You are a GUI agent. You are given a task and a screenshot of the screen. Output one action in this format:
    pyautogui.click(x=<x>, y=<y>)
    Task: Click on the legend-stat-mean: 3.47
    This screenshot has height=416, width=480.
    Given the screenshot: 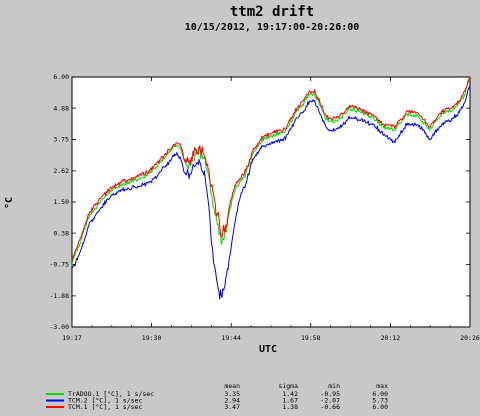 What is the action you would take?
    pyautogui.click(x=232, y=407)
    